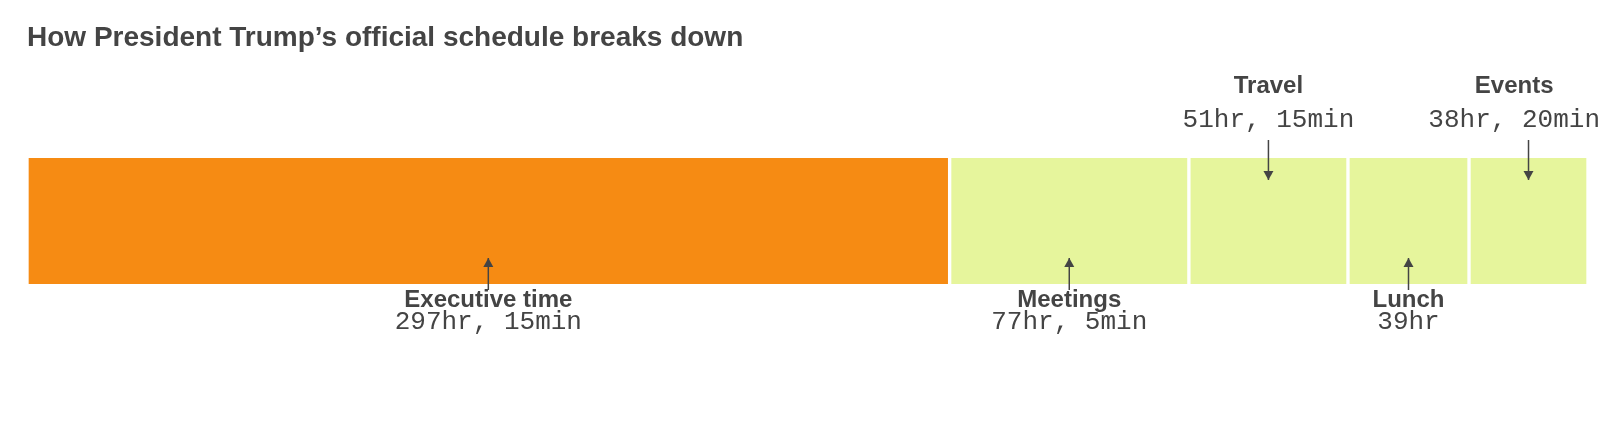 The width and height of the screenshot is (1620, 441). What do you see at coordinates (1408, 321) in the screenshot?
I see `data-label: 39hr` at bounding box center [1408, 321].